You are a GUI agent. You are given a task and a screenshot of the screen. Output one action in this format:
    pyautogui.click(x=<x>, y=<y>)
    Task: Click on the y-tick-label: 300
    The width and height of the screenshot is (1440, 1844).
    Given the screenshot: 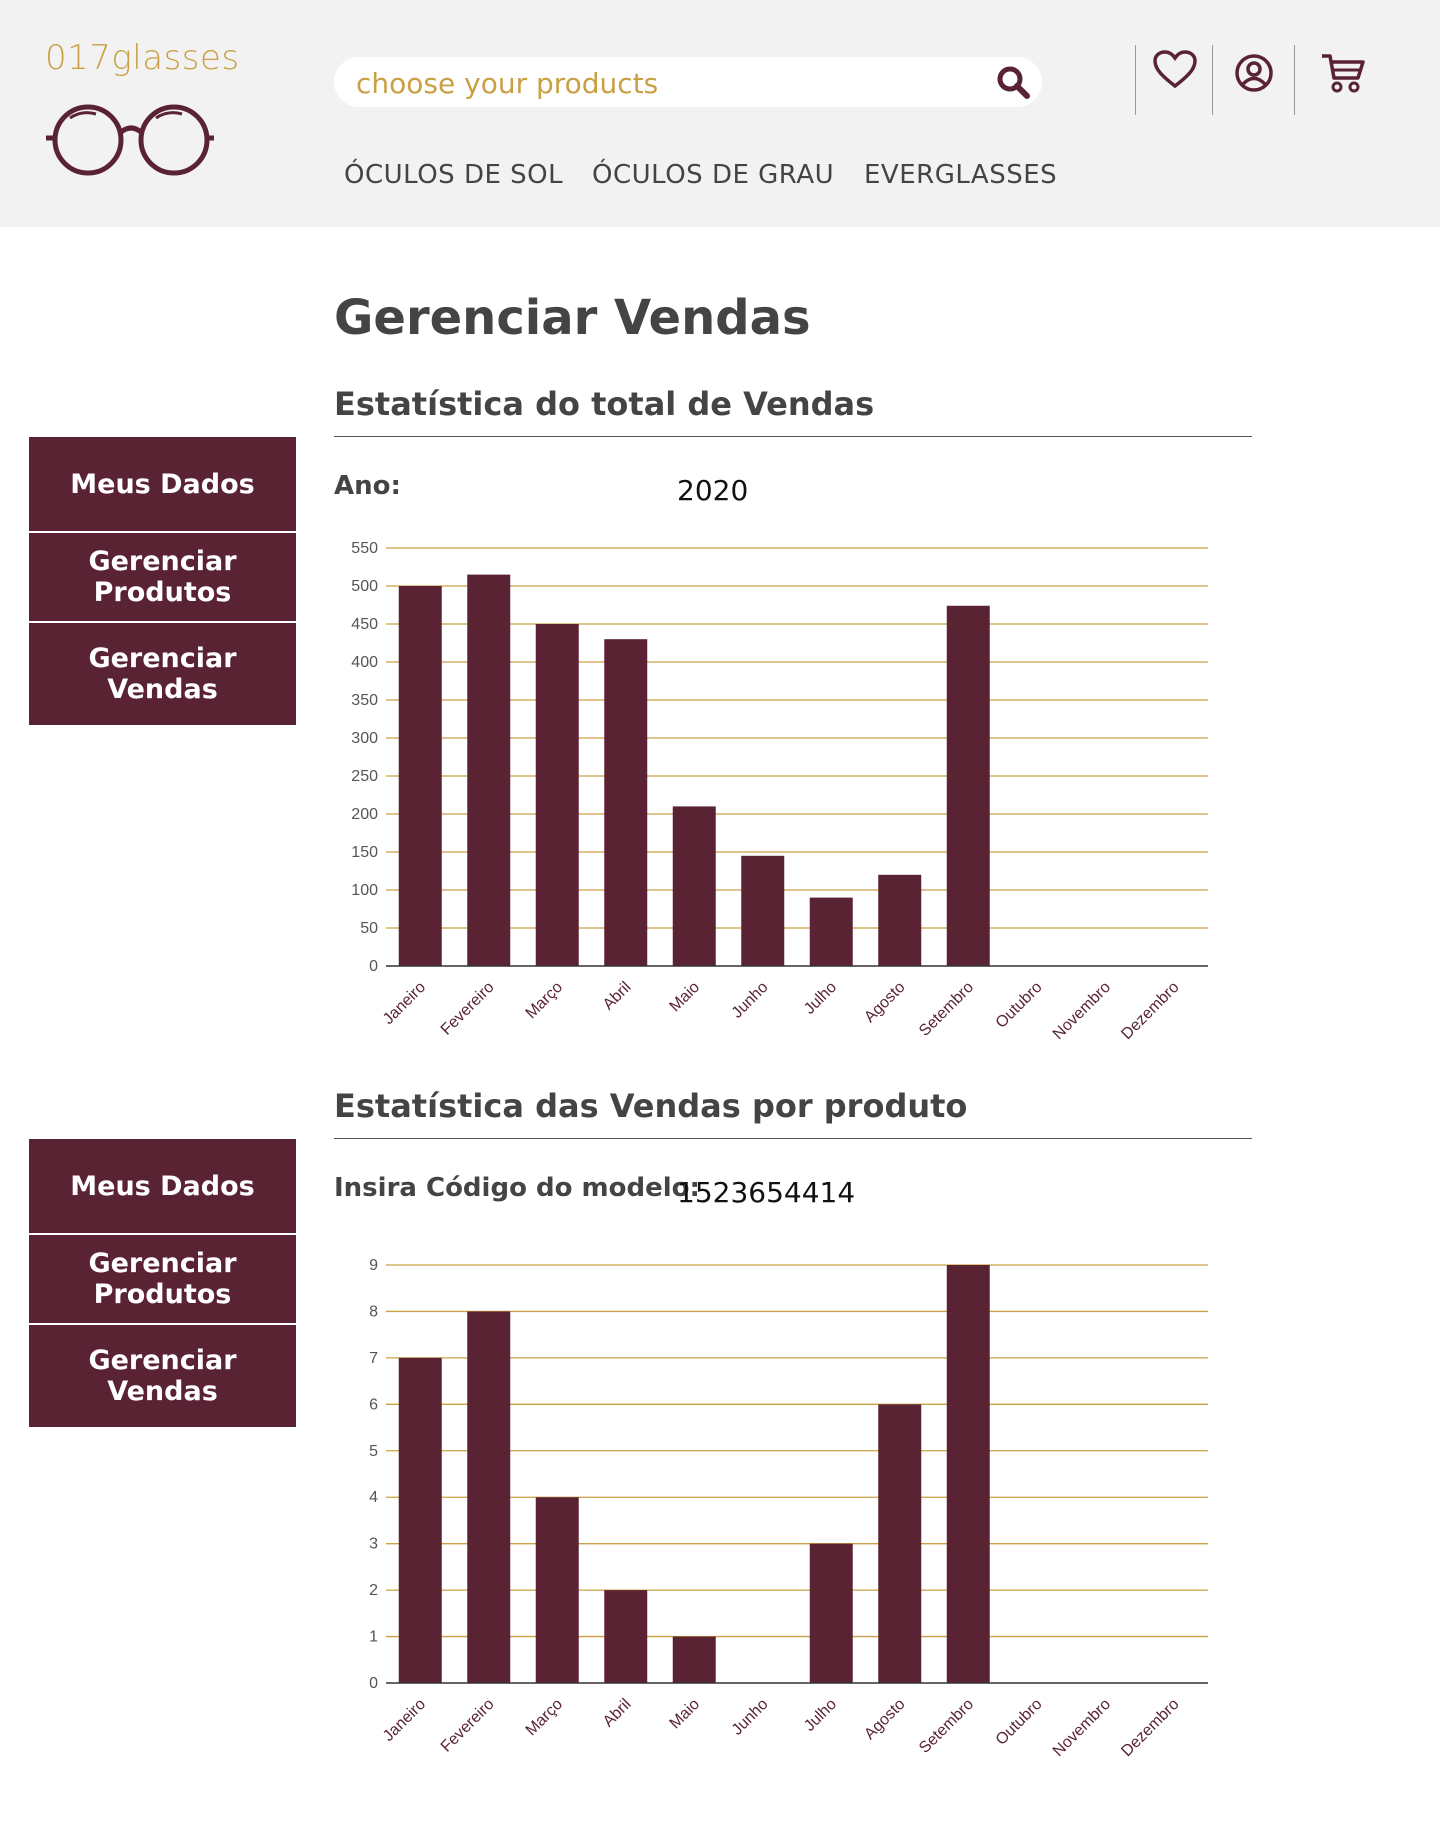 What is the action you would take?
    pyautogui.click(x=364, y=738)
    